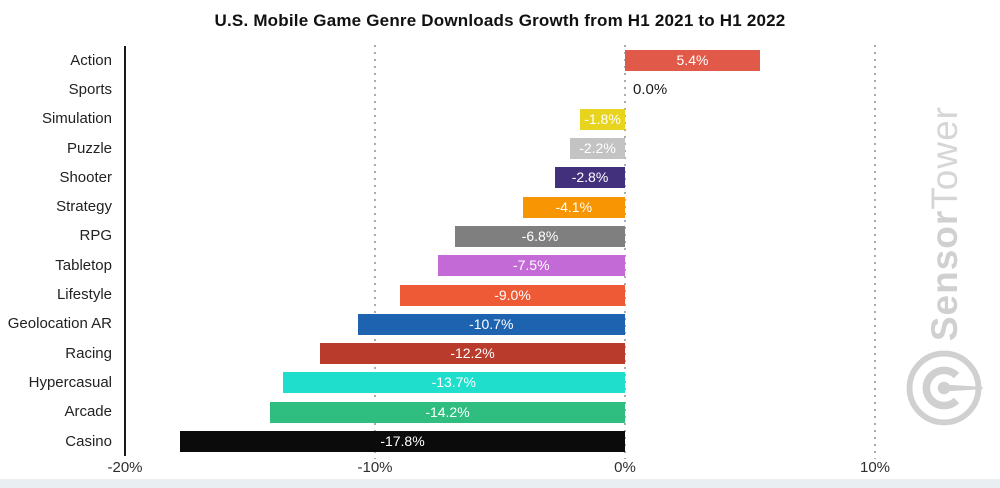  What do you see at coordinates (375, 467) in the screenshot?
I see `x-tick-label--10pct: -10%` at bounding box center [375, 467].